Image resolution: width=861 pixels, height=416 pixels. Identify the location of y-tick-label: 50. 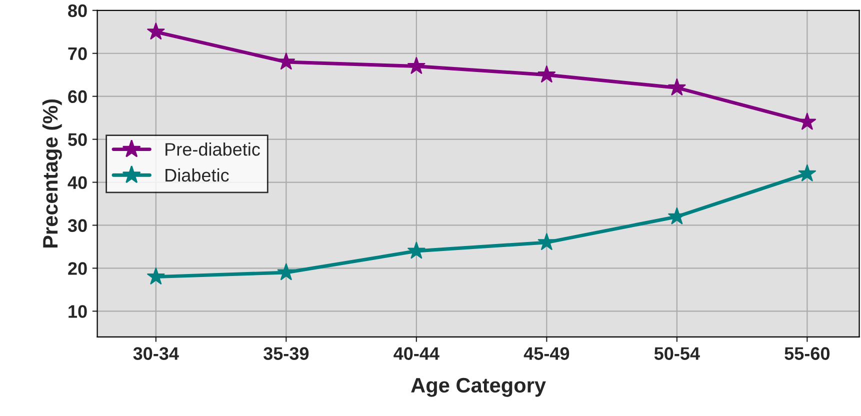
(77, 139).